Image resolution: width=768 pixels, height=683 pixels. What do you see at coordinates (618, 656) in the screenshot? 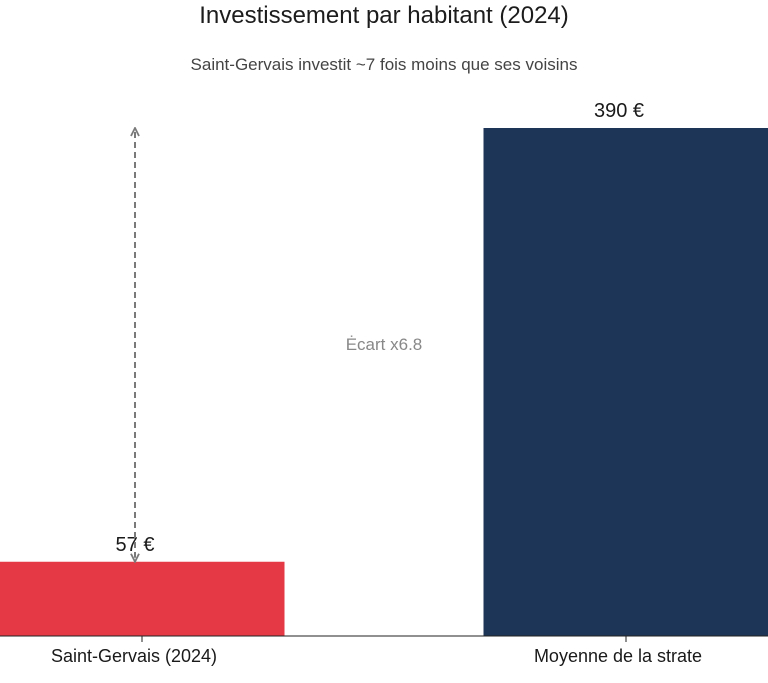
I see `category-label: Moyenne de la strate` at bounding box center [618, 656].